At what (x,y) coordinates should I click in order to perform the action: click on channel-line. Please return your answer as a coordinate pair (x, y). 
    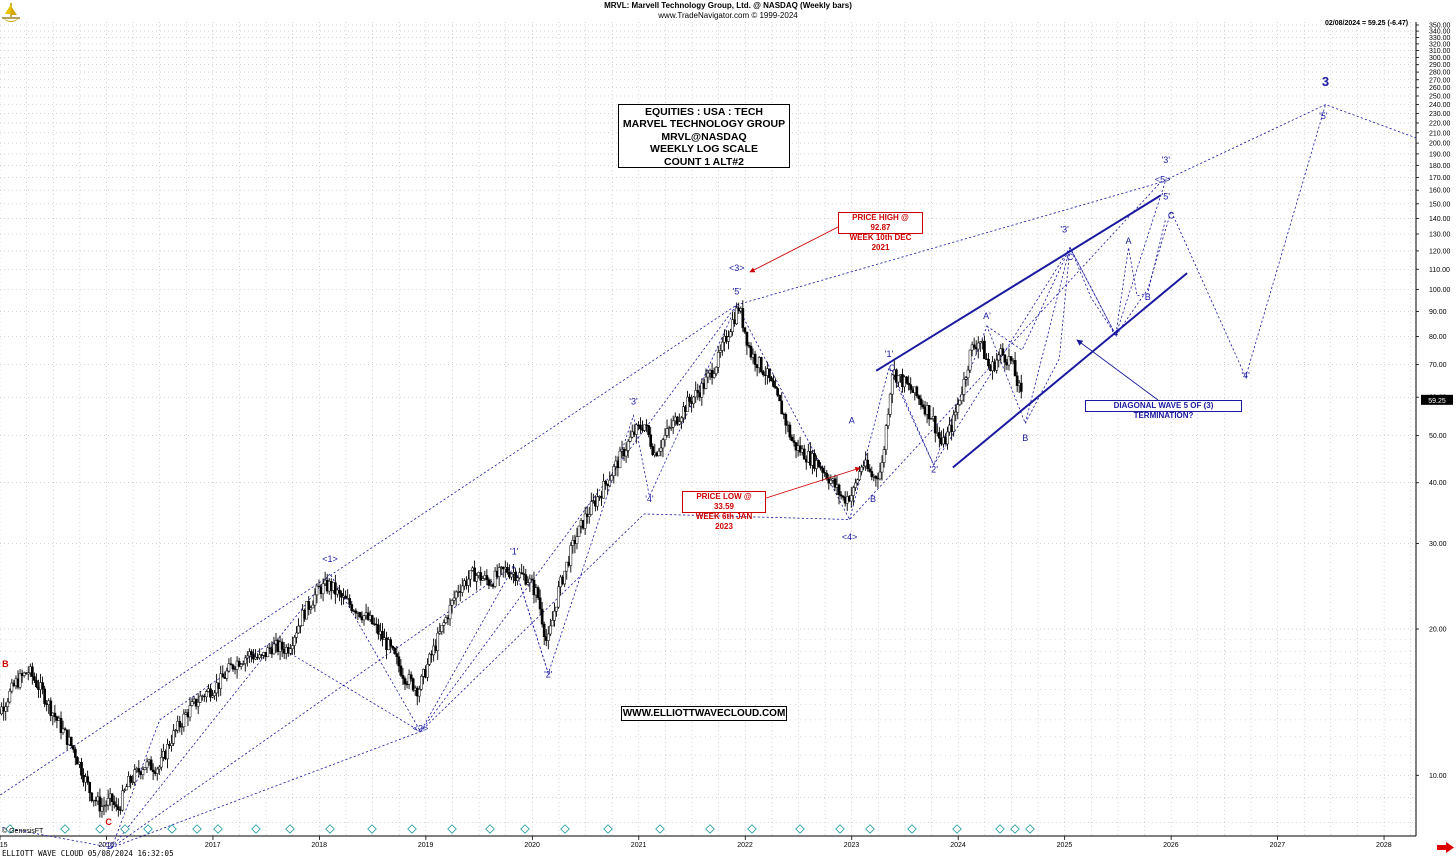
    Looking at the image, I should click on (1070, 370).